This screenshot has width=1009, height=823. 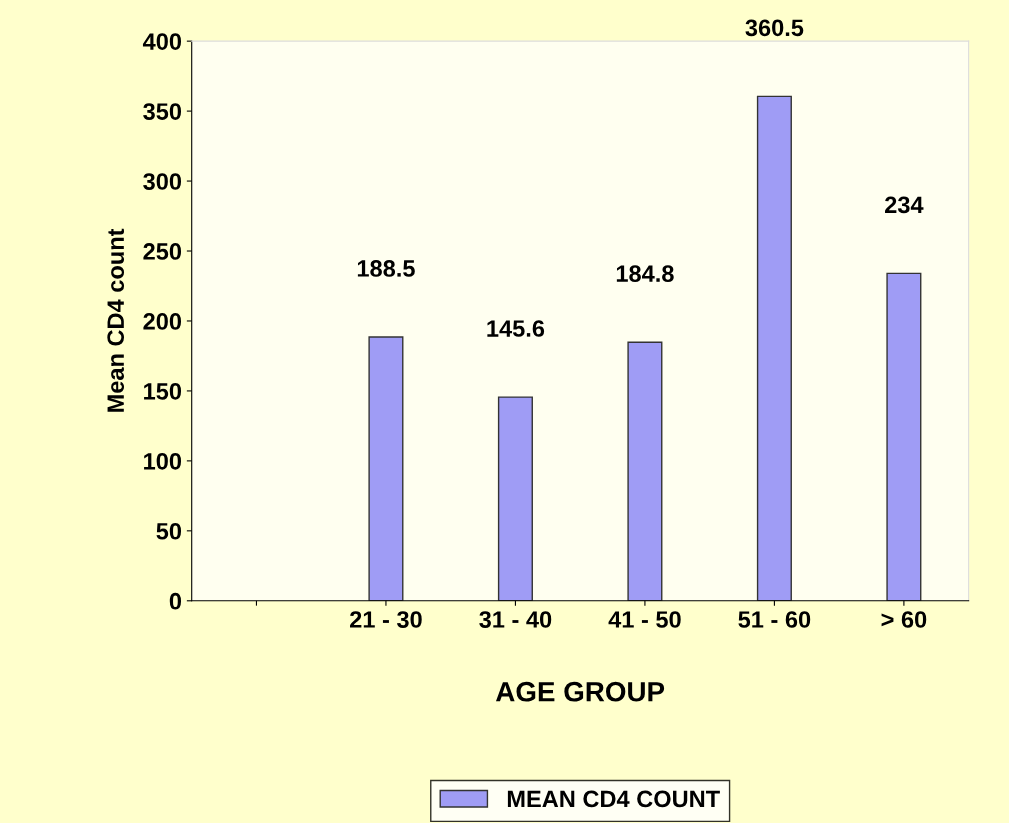 I want to click on data-label: 145.6, so click(x=516, y=328).